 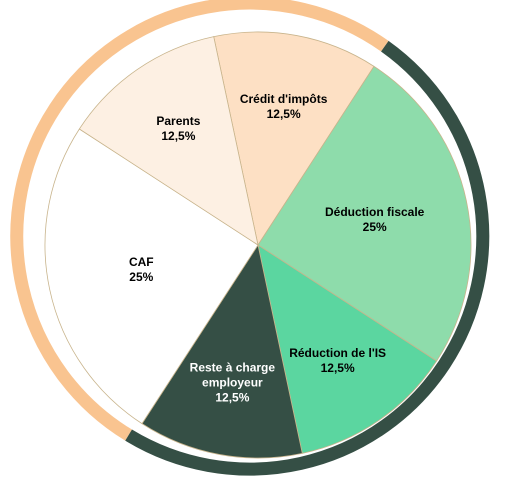 I want to click on category-label: Parents, so click(x=178, y=121).